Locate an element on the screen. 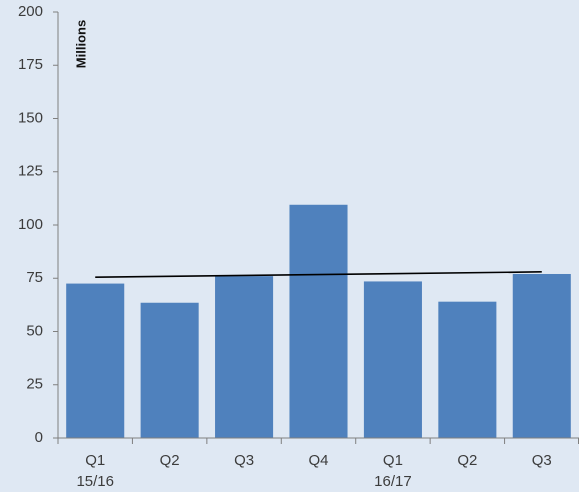  trendline is located at coordinates (318, 274).